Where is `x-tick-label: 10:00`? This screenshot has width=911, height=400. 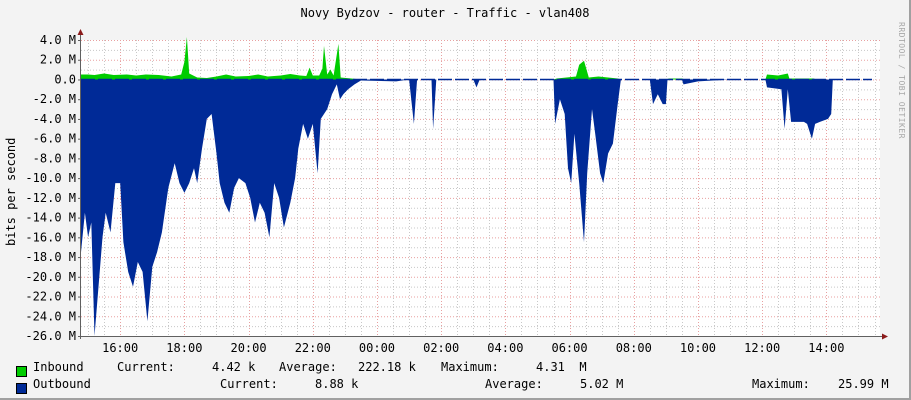 x-tick-label: 10:00 is located at coordinates (698, 348).